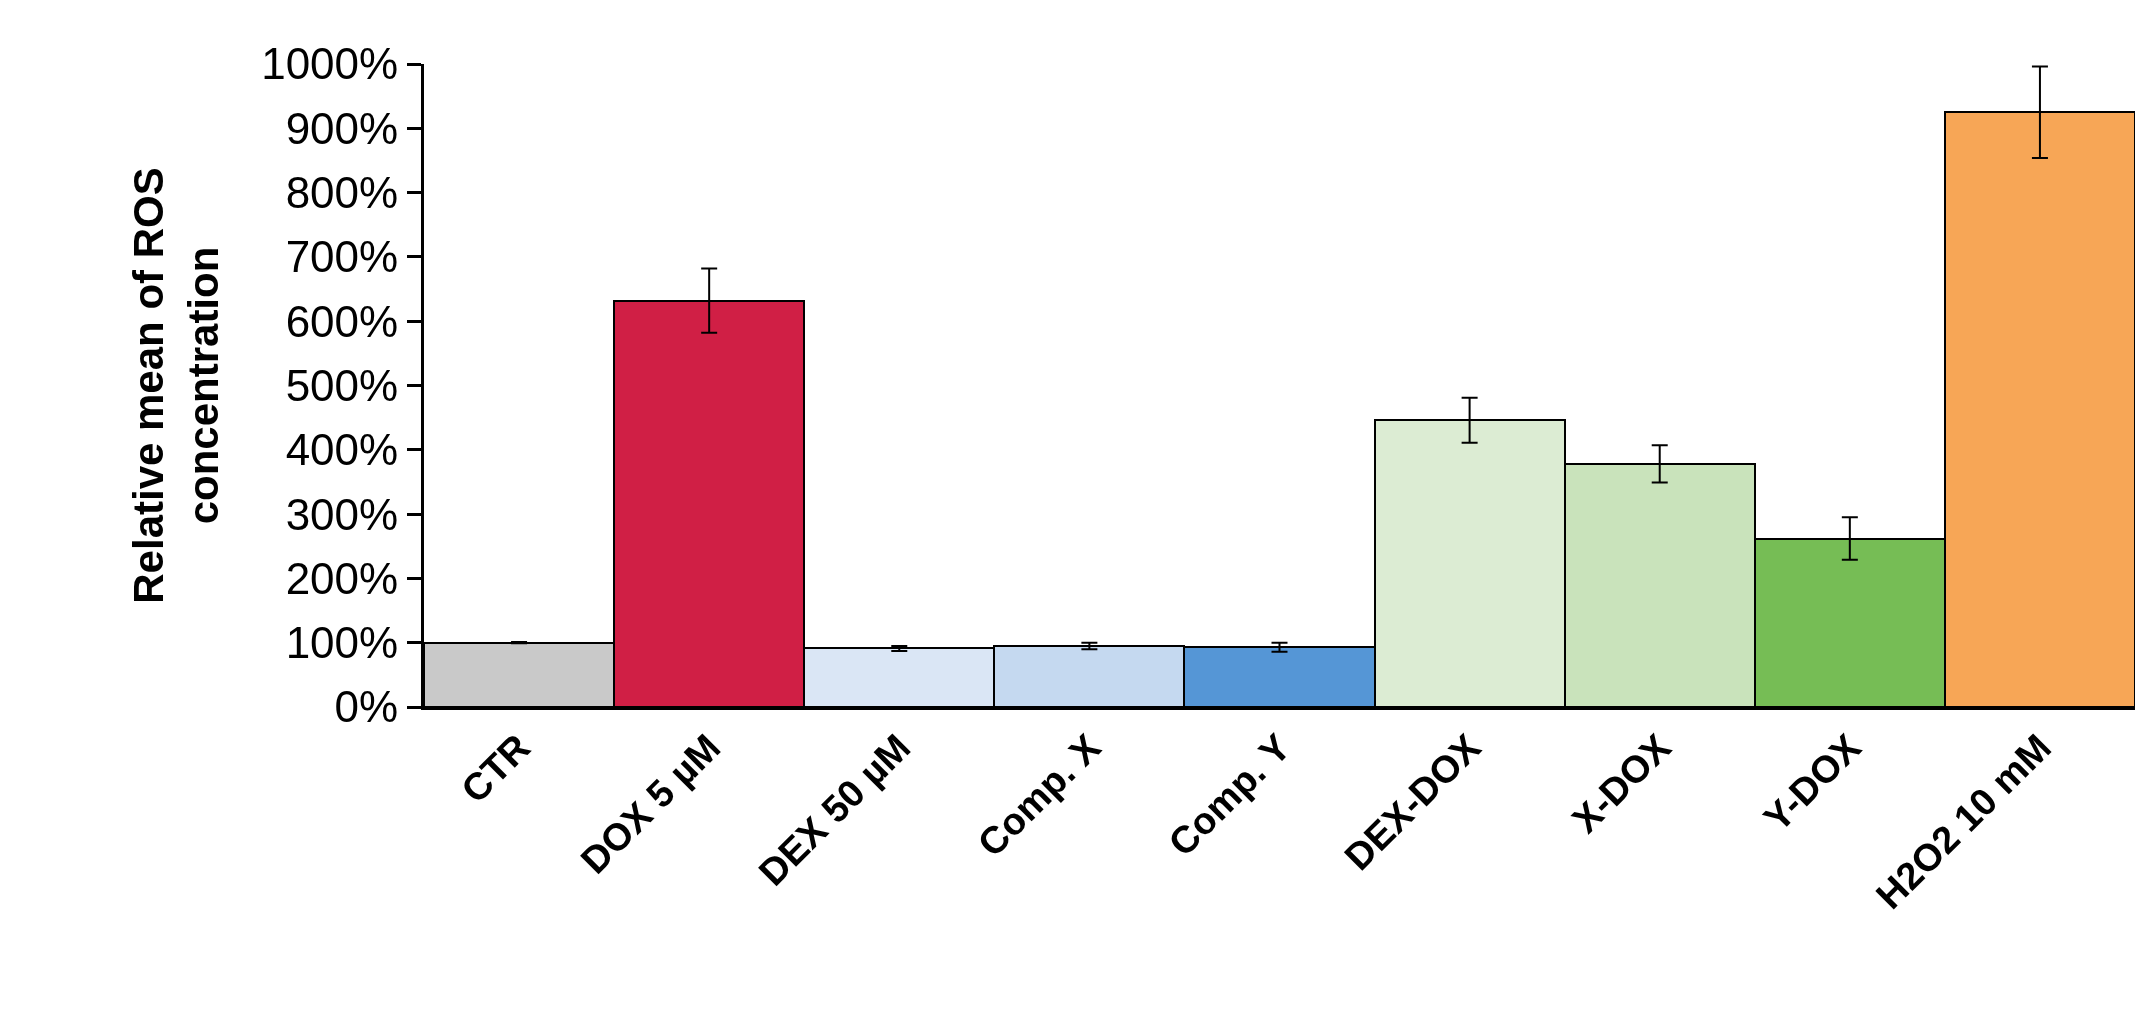 The image size is (2145, 1025). Describe the element at coordinates (342, 385) in the screenshot. I see `y-tick-label: 500%` at that location.